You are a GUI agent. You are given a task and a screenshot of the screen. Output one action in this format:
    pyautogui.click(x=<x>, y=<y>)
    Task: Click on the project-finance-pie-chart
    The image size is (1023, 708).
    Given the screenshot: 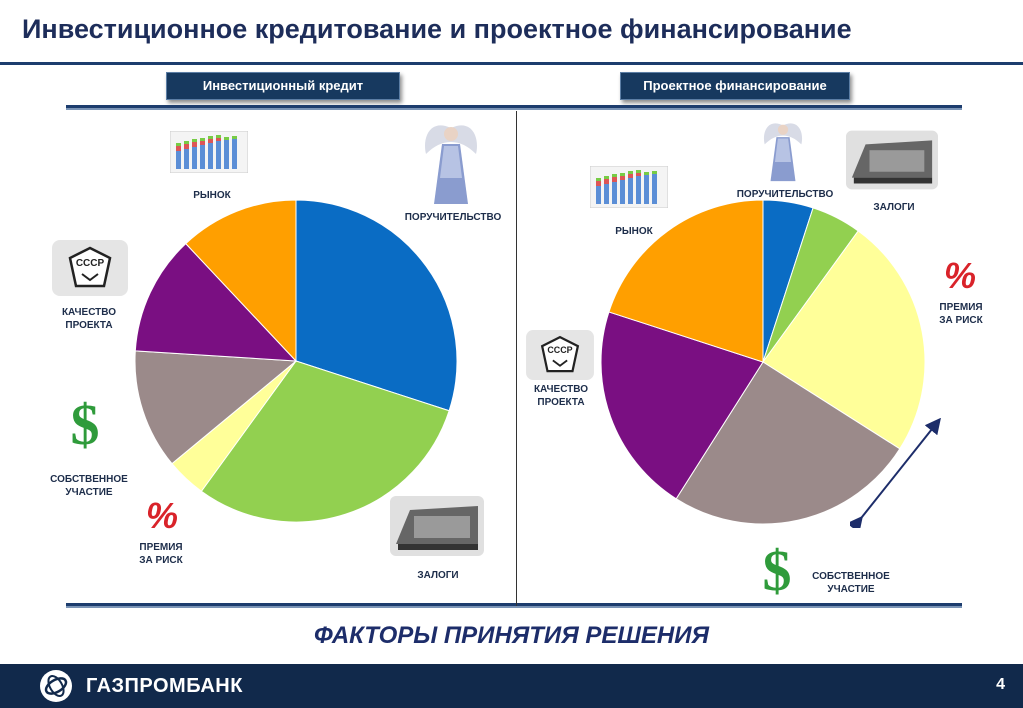 What is the action you would take?
    pyautogui.click(x=763, y=362)
    